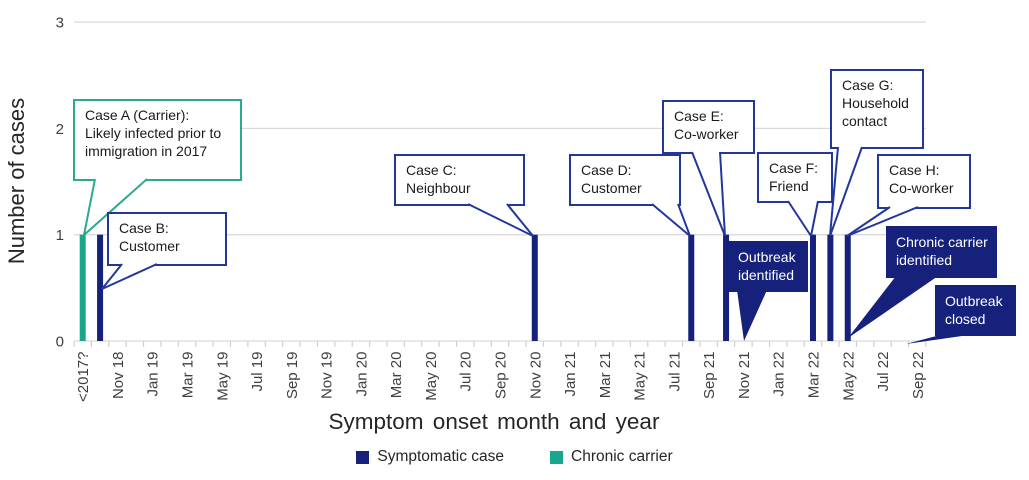 The image size is (1029, 480). I want to click on x-tick-label: Jan 21, so click(570, 374).